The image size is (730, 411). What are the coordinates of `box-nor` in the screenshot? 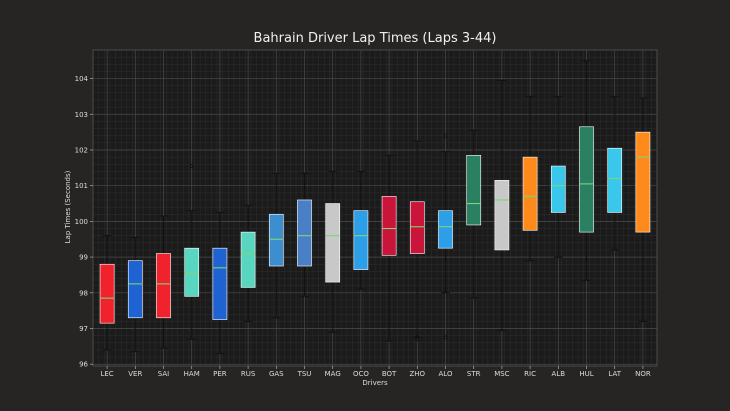 It's located at (643, 209).